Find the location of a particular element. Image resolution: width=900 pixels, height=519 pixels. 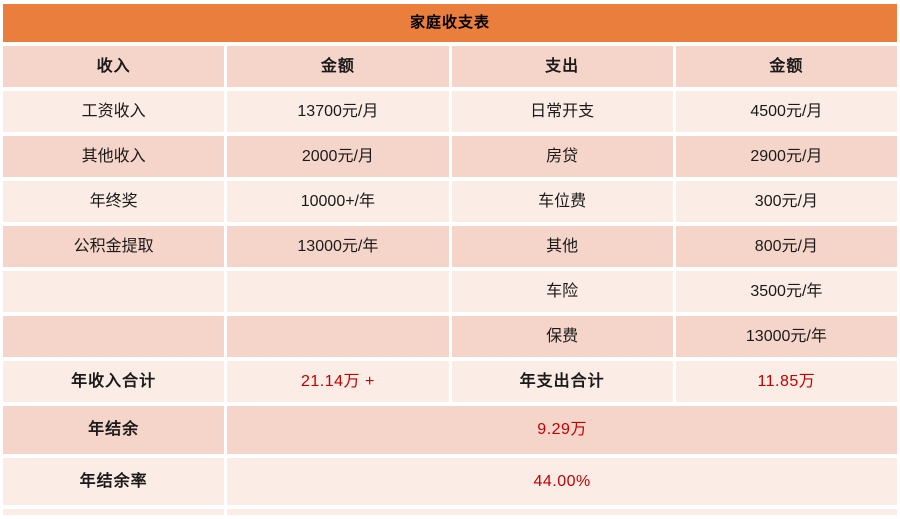

annual-income-total-label: 年收入合计 is located at coordinates (114, 381).